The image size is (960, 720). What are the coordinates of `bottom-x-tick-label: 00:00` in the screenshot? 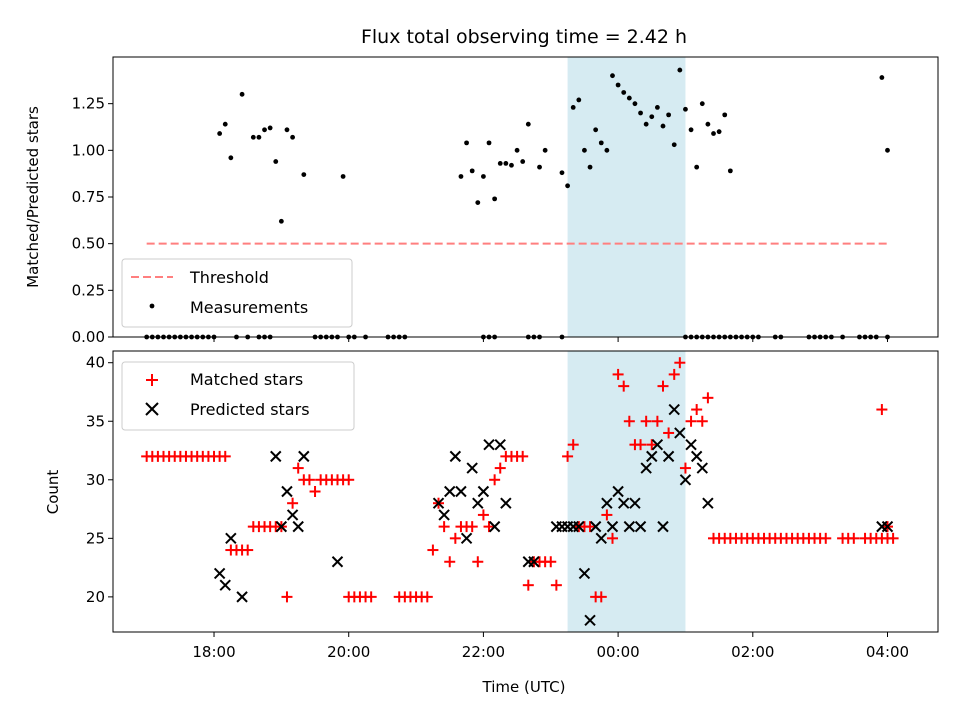 It's located at (617, 652).